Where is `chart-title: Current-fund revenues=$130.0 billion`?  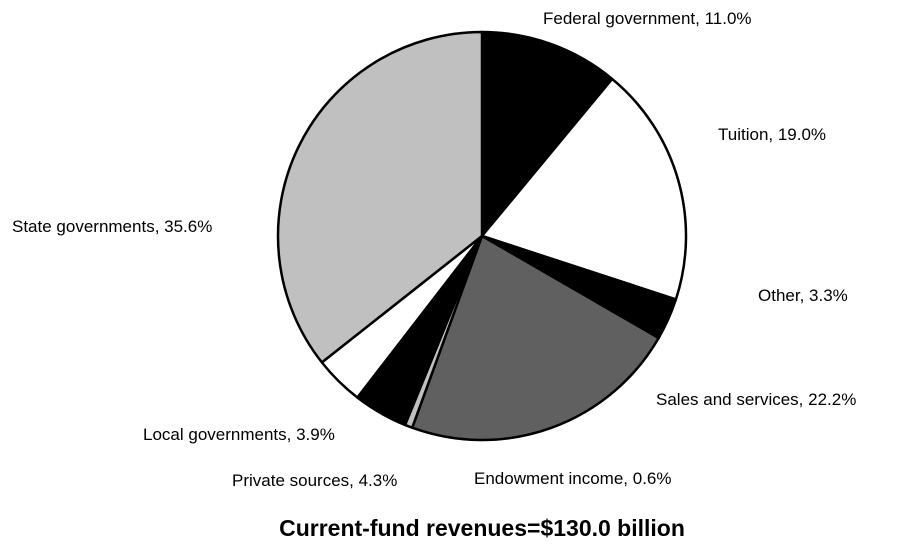 chart-title: Current-fund revenues=$130.0 billion is located at coordinates (482, 528).